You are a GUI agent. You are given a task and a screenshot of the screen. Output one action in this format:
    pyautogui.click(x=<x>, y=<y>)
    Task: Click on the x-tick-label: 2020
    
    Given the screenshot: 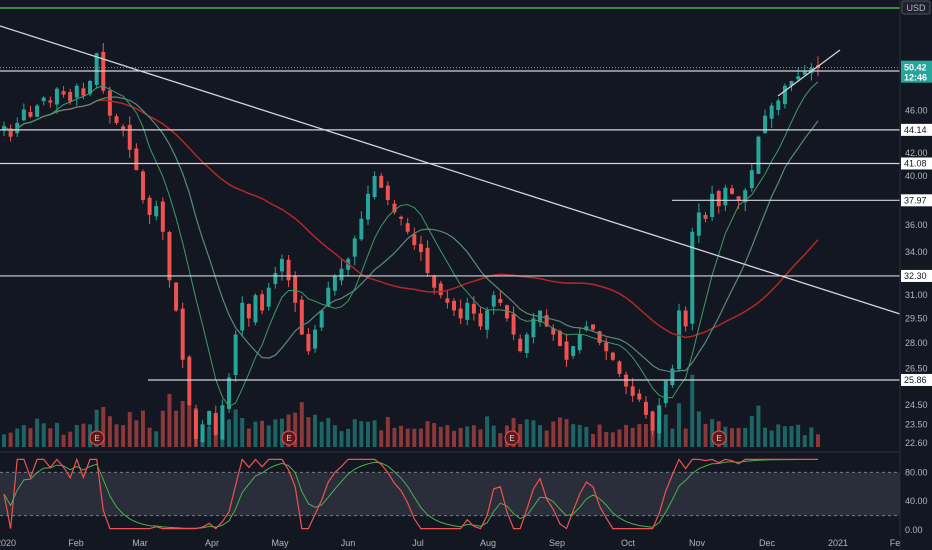 What is the action you would take?
    pyautogui.click(x=8, y=543)
    